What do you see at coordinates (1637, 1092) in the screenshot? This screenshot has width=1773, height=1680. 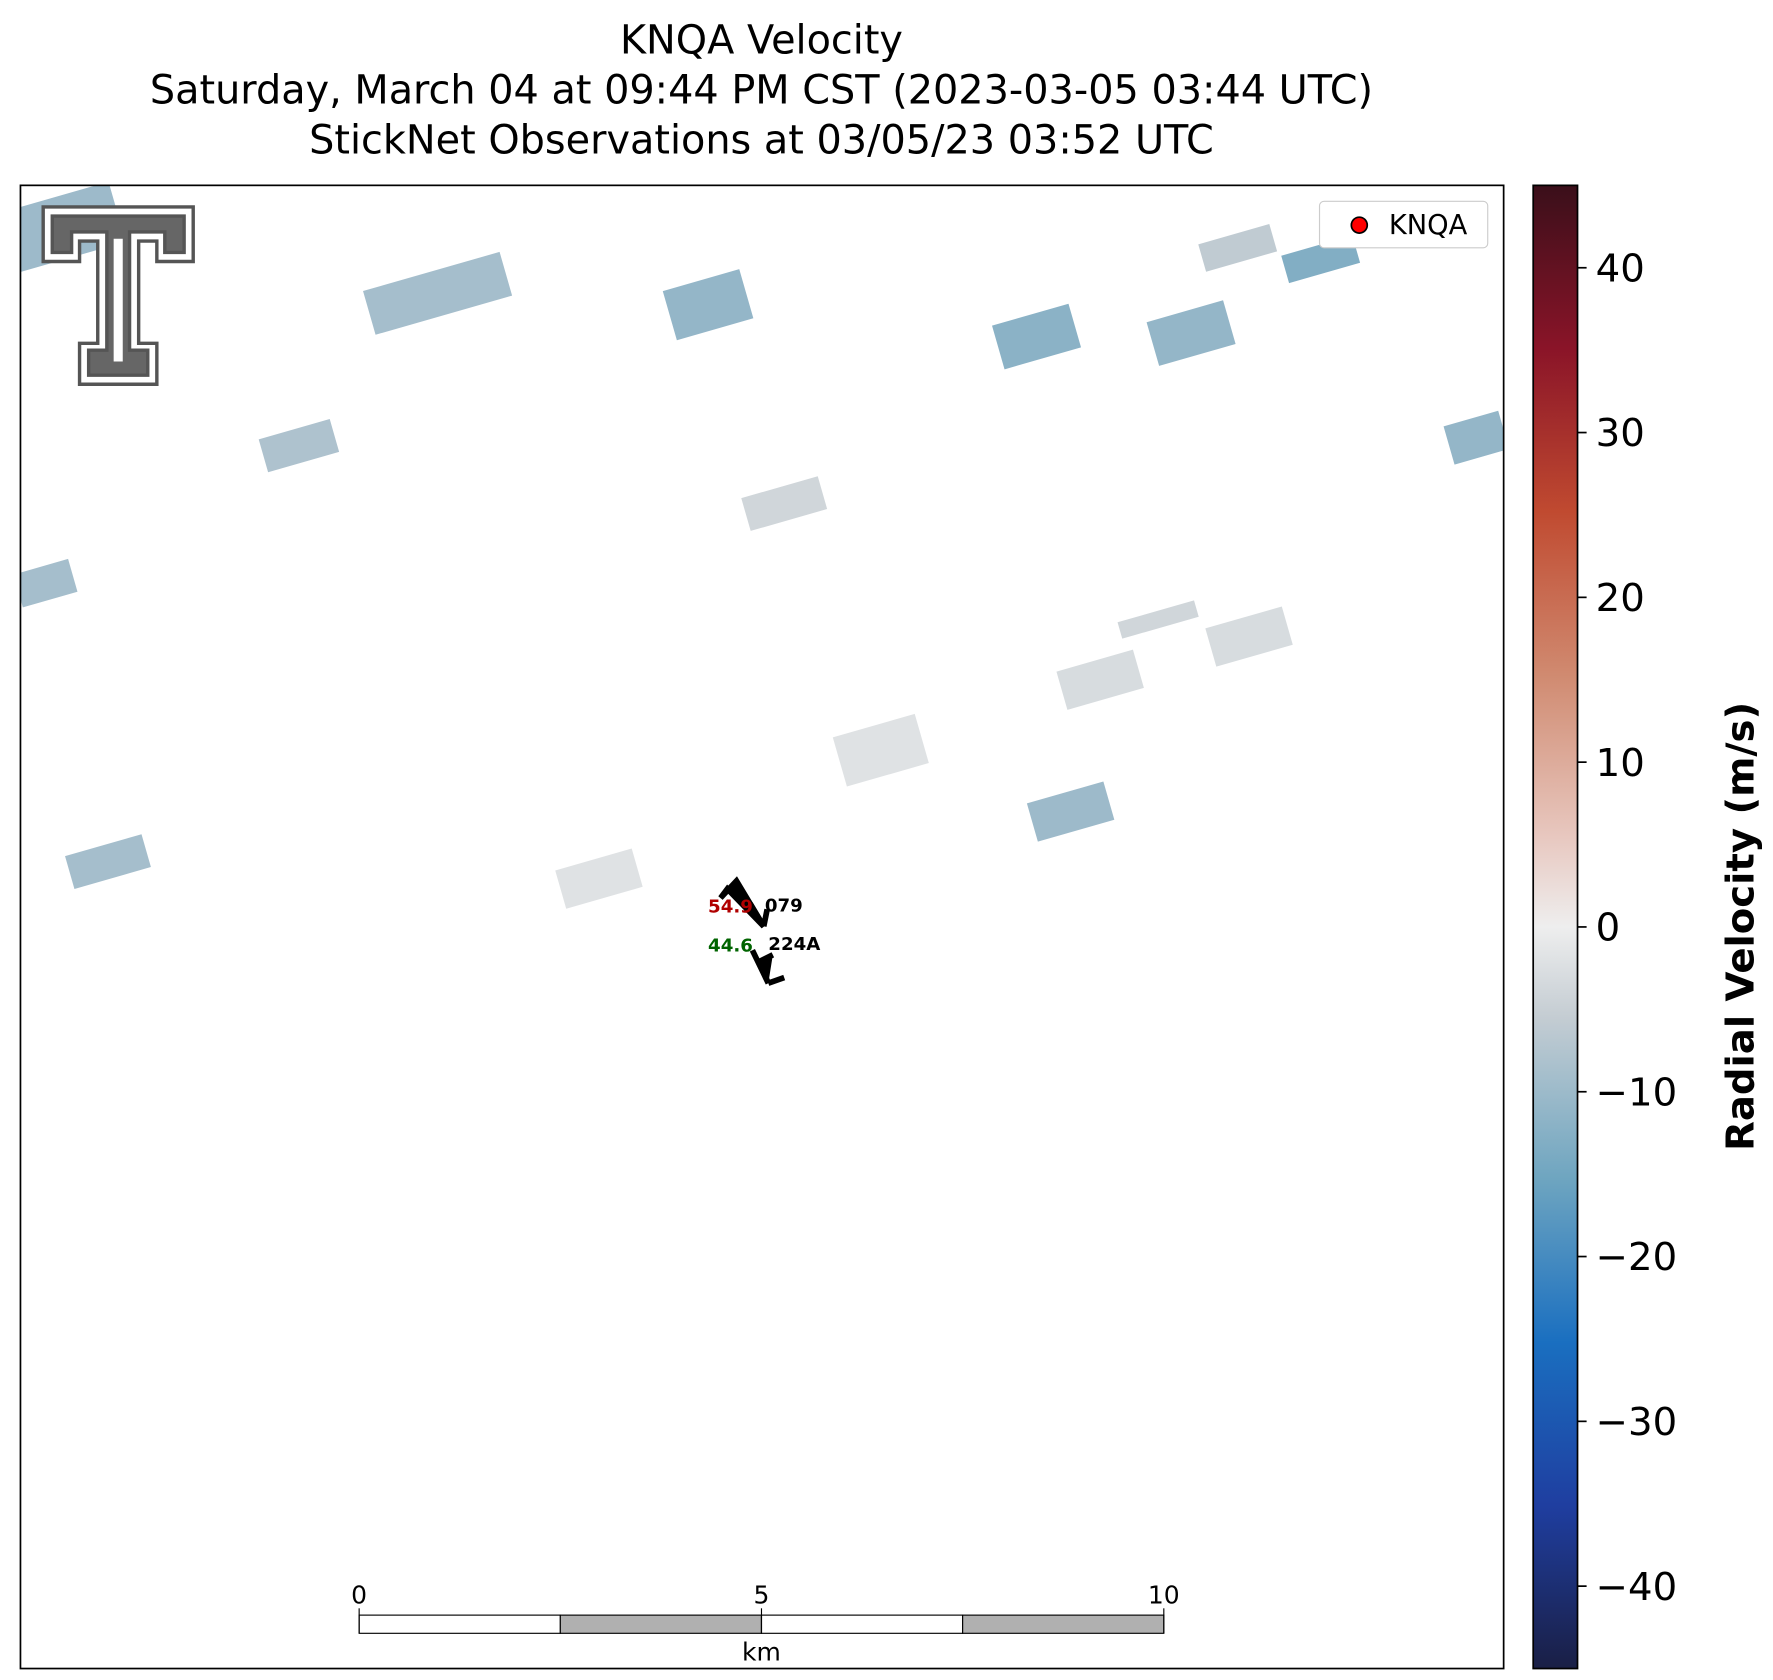 I see `colorbar-tick-label: −10` at bounding box center [1637, 1092].